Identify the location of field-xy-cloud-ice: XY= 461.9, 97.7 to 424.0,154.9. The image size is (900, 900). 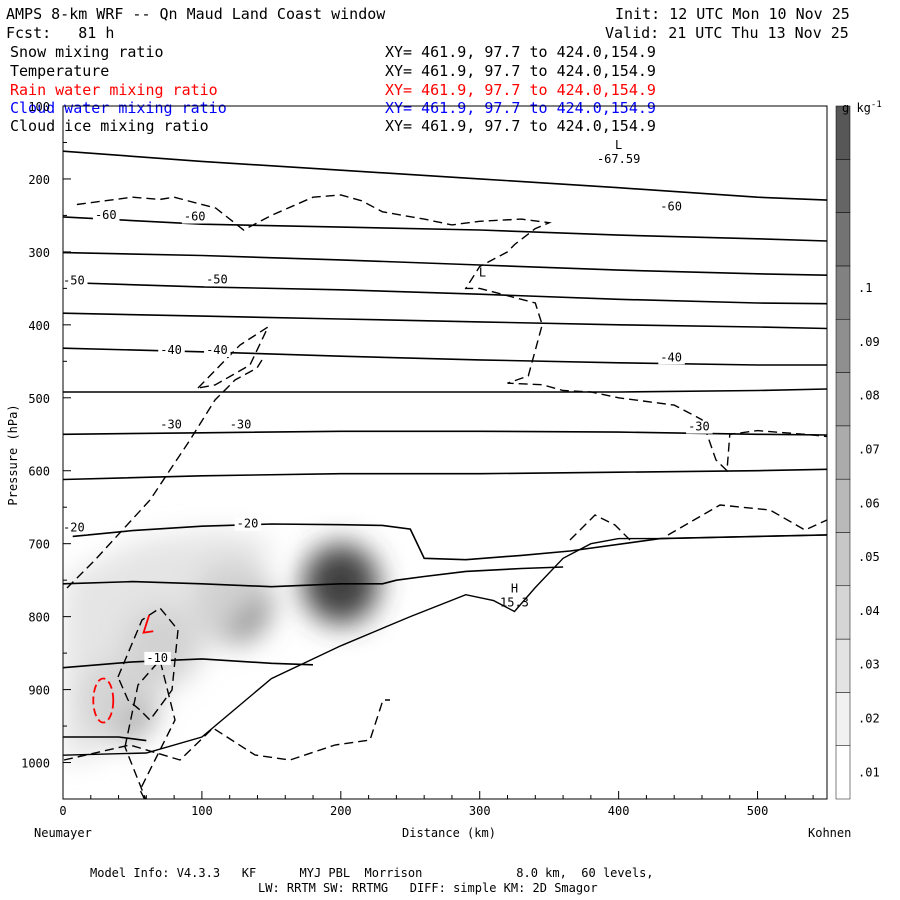
(520, 126).